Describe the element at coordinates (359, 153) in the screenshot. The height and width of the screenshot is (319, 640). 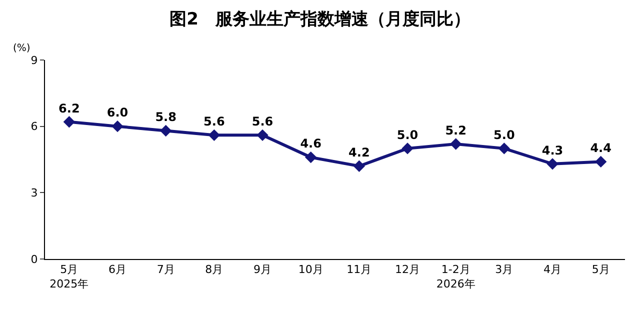
I see `data-label: 4.2` at that location.